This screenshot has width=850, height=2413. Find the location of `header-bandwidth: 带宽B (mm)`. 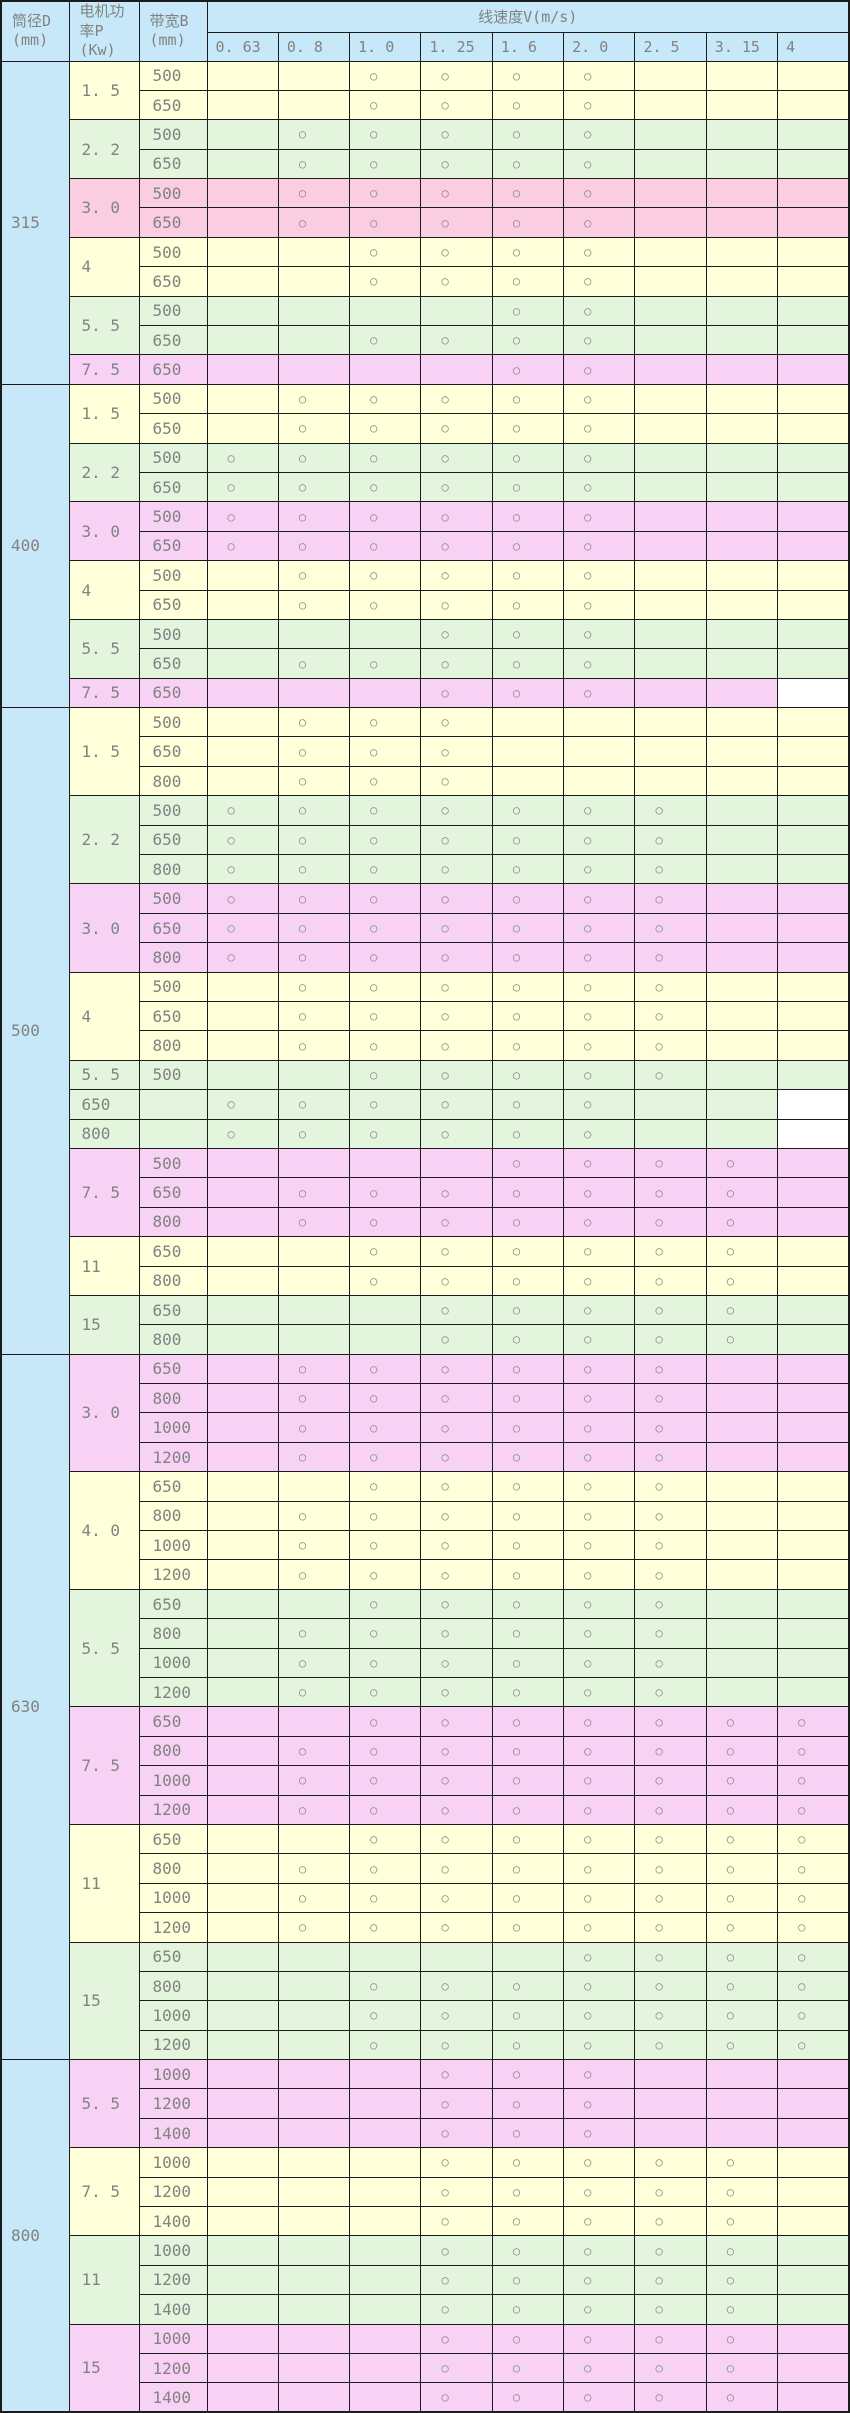

header-bandwidth: 带宽B (mm) is located at coordinates (173, 31).